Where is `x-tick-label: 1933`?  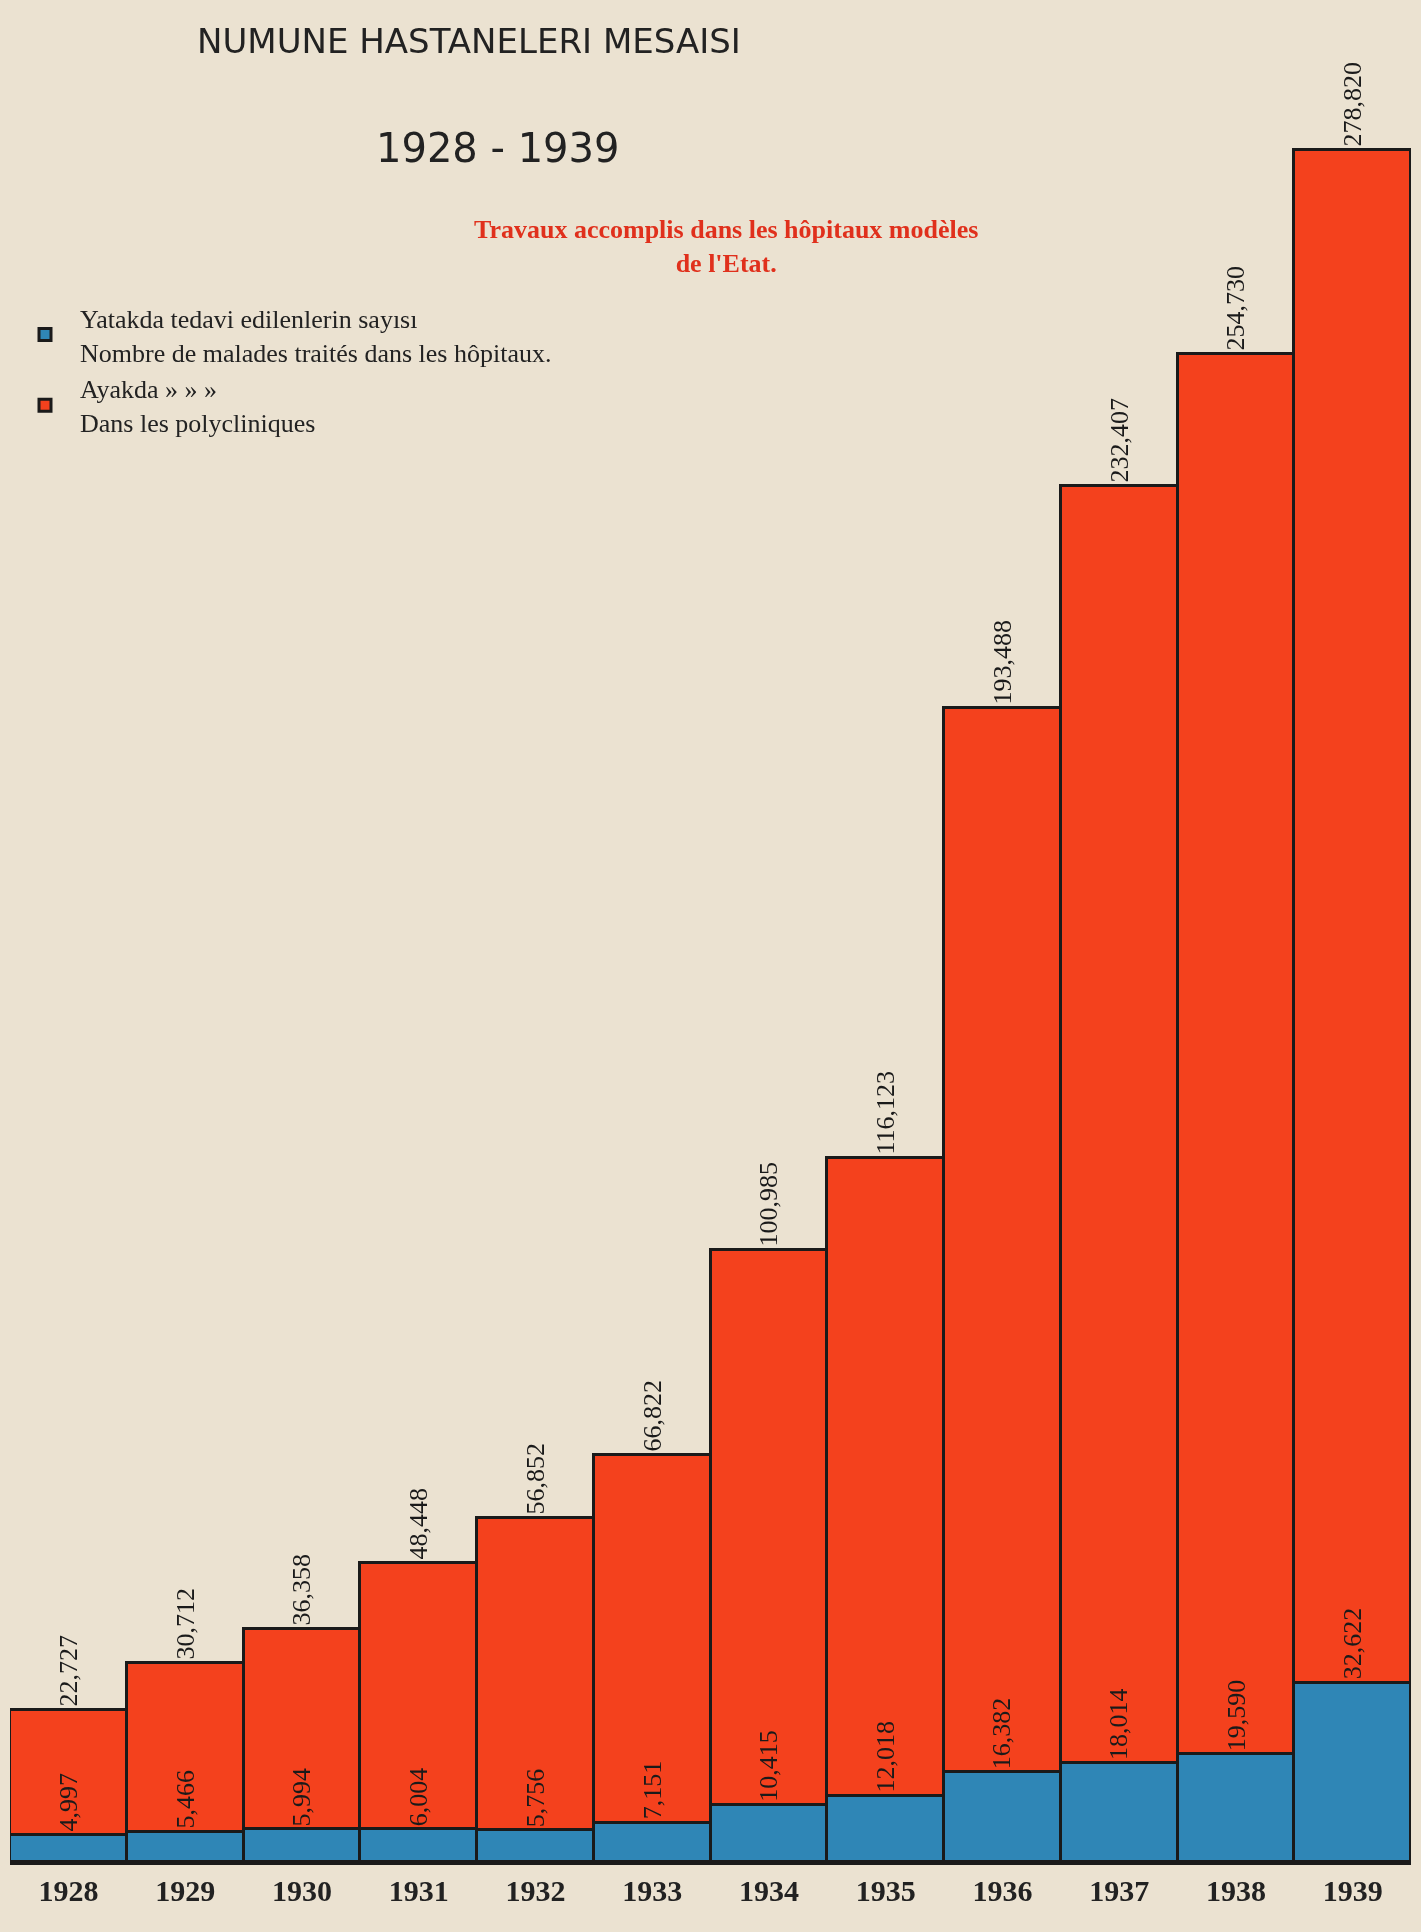 x-tick-label: 1933 is located at coordinates (652, 1890).